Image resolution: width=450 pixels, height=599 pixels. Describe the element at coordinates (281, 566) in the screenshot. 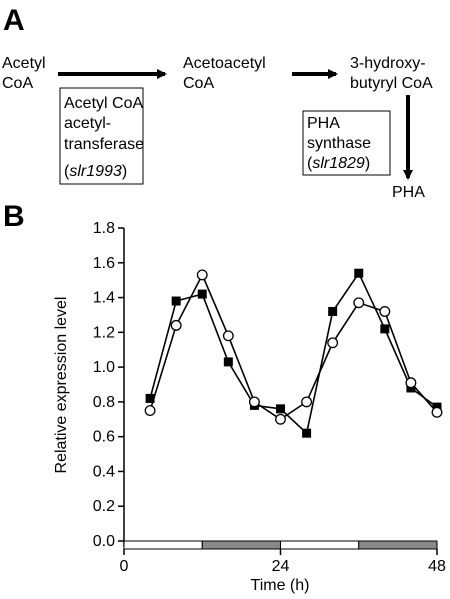

I see `x-tick-label: 24` at that location.